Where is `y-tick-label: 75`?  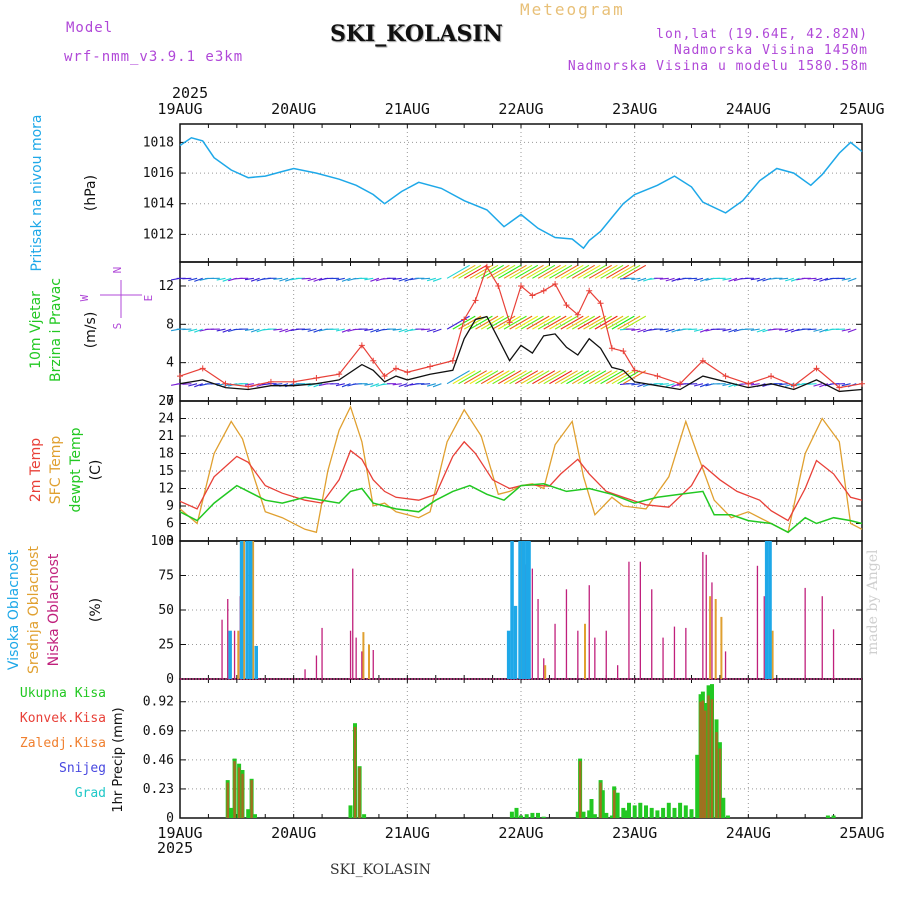
y-tick-label: 75 is located at coordinates (166, 576).